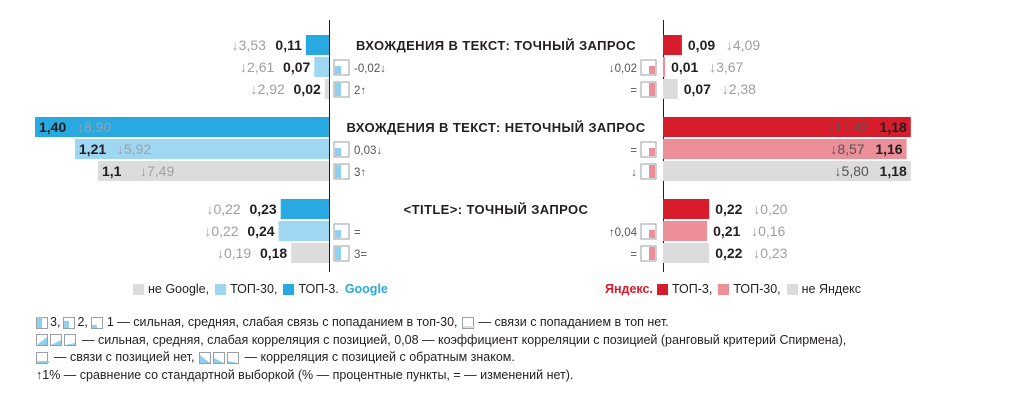  What do you see at coordinates (318, 289) in the screenshot?
I see `legend-label-google-top3: ТОП-3.` at bounding box center [318, 289].